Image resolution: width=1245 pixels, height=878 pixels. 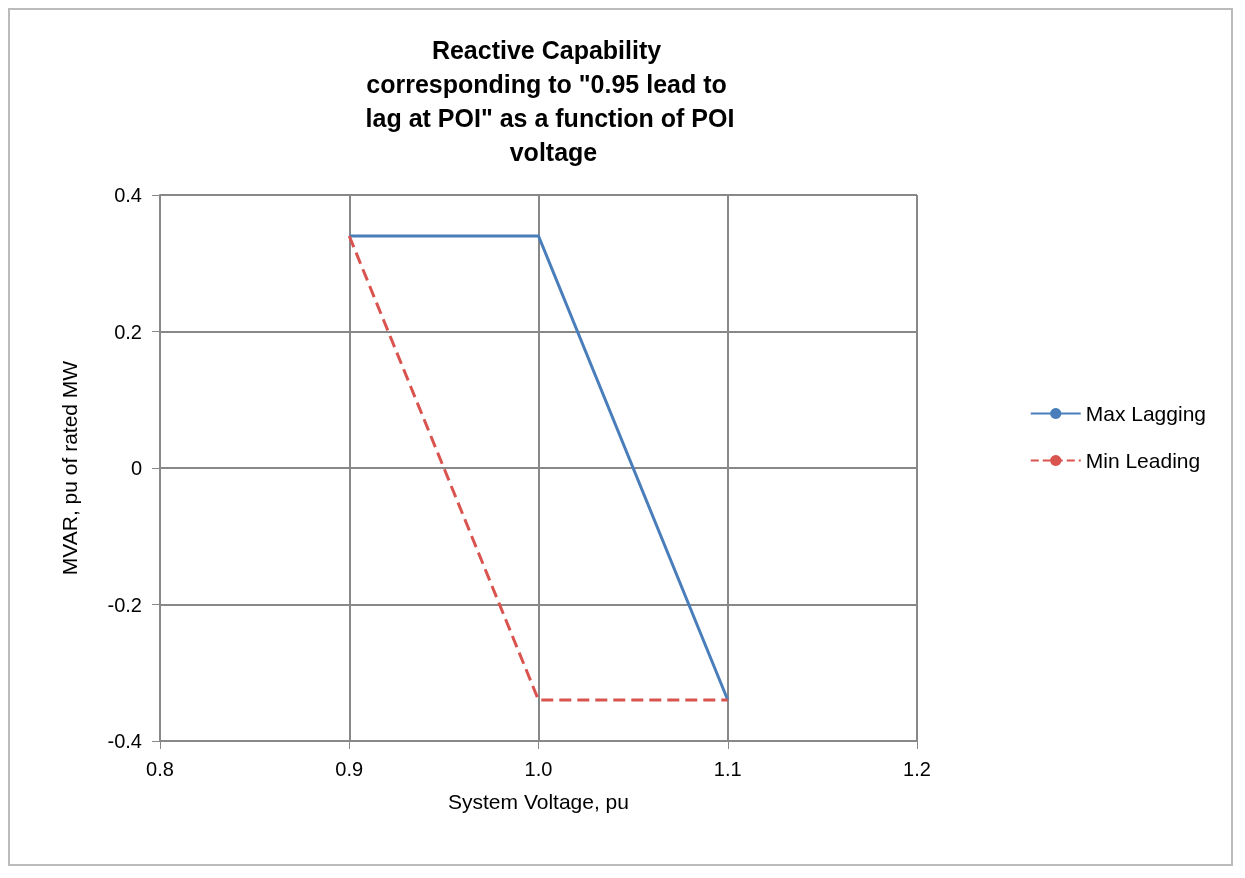 What do you see at coordinates (550, 101) in the screenshot?
I see `chart-title: Reactive Capability corresponding to "0.95 lead to lag at POI" as a function of POI voltage` at bounding box center [550, 101].